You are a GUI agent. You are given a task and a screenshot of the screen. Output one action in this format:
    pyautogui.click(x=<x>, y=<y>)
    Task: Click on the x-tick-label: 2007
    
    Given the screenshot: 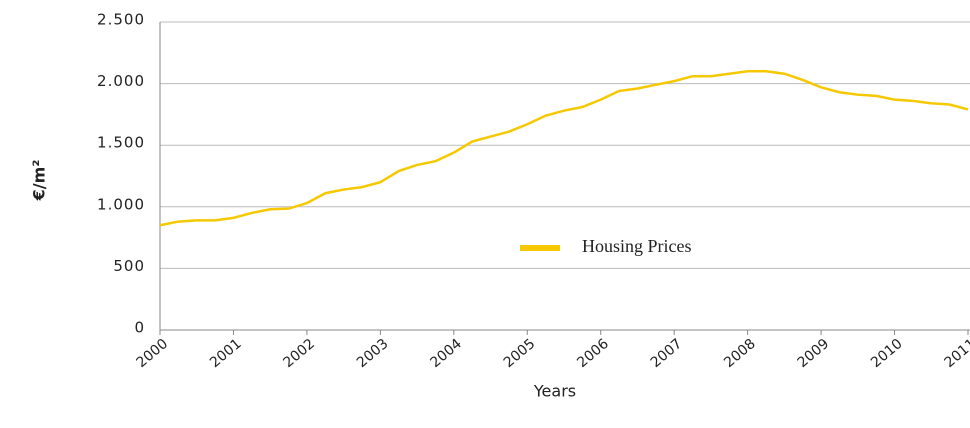 What is the action you would take?
    pyautogui.click(x=667, y=353)
    